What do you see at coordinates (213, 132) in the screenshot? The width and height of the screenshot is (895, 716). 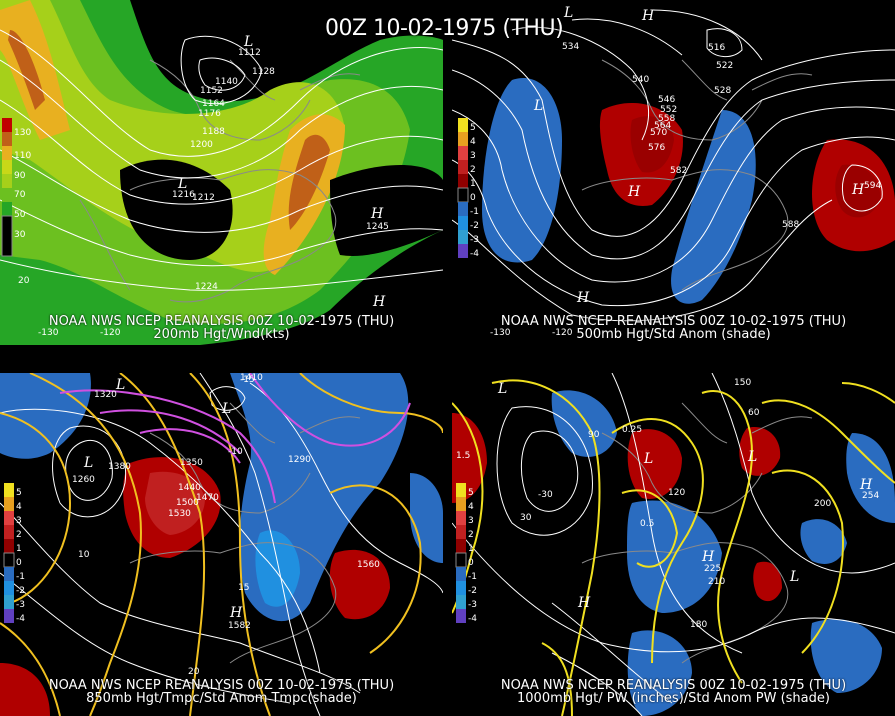 I see `contour-label: 1188` at bounding box center [213, 132].